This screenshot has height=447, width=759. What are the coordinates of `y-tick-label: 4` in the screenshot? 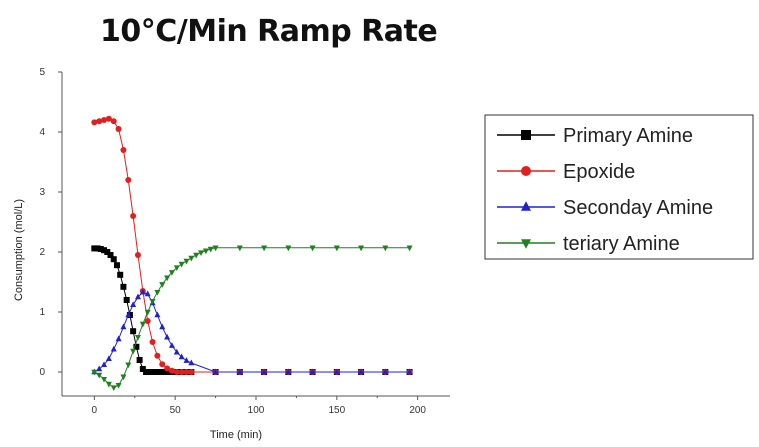 It's located at (42, 132).